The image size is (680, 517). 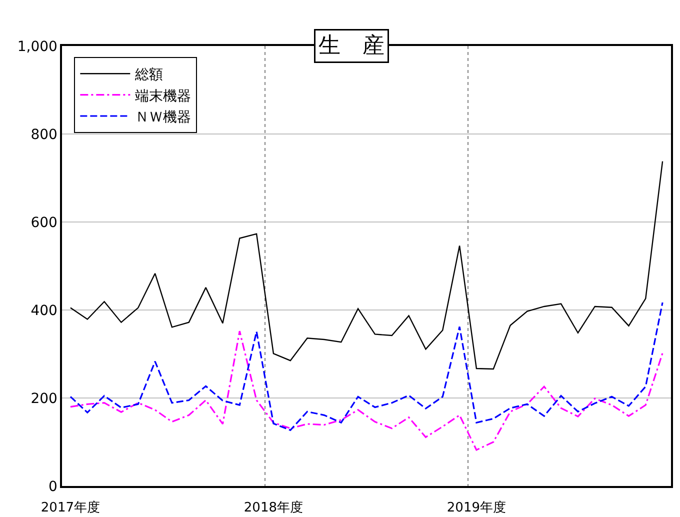 What do you see at coordinates (44, 310) in the screenshot?
I see `y-tick-label: 400` at bounding box center [44, 310].